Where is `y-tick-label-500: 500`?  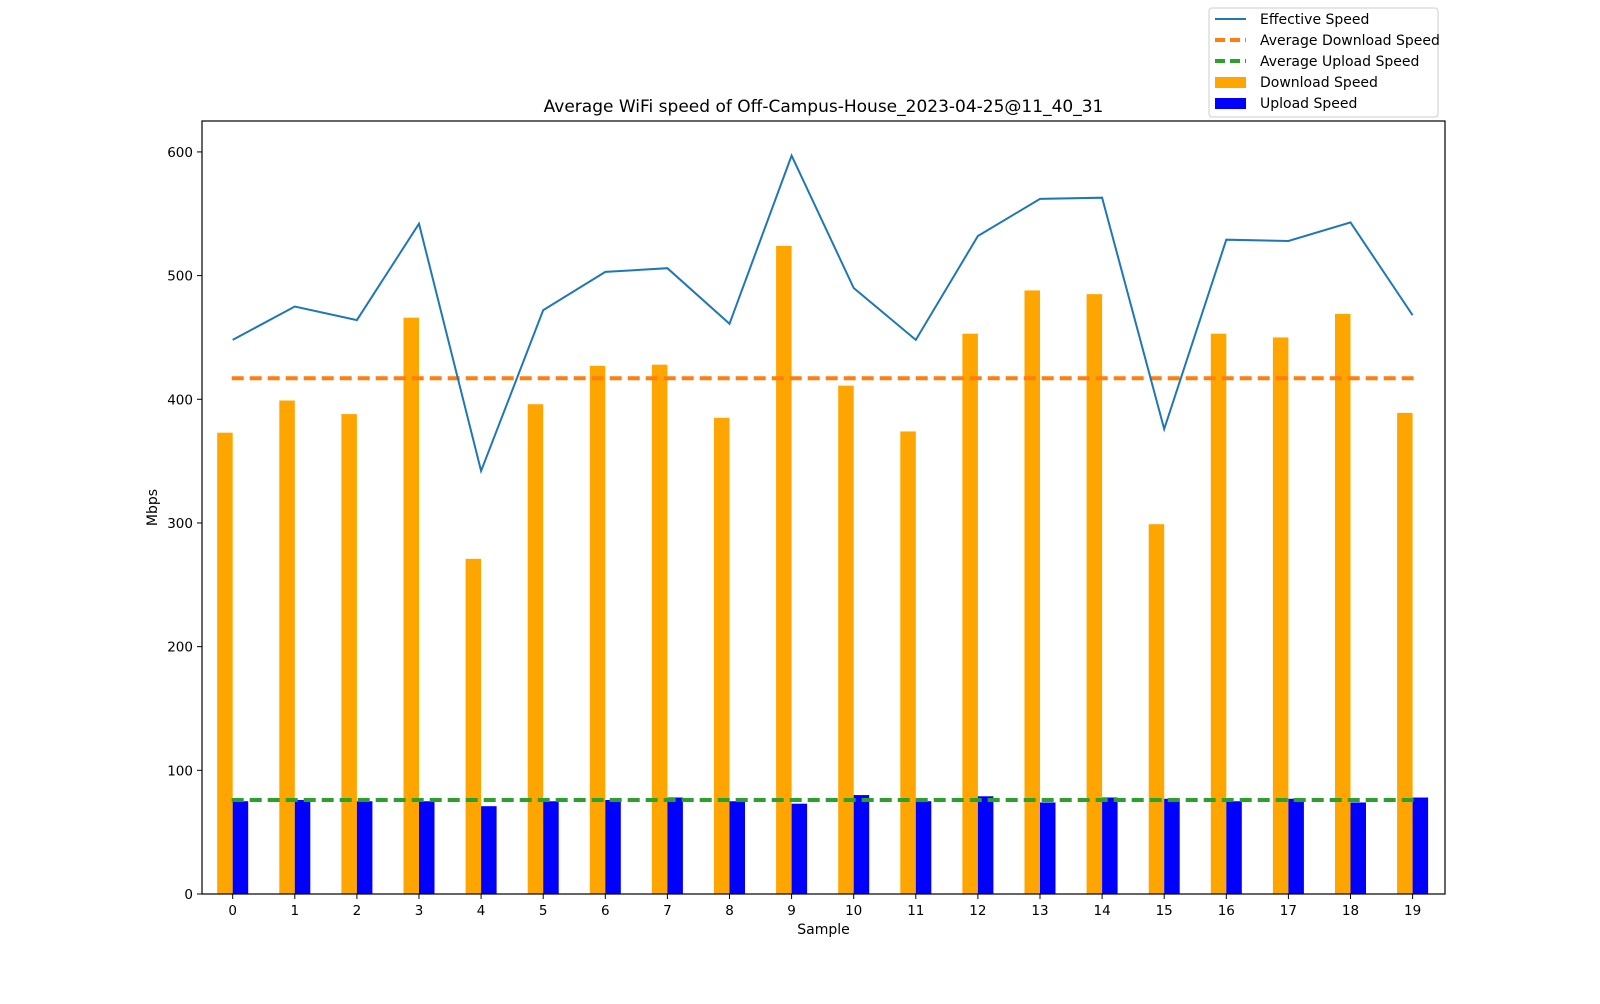 y-tick-label-500: 500 is located at coordinates (180, 277).